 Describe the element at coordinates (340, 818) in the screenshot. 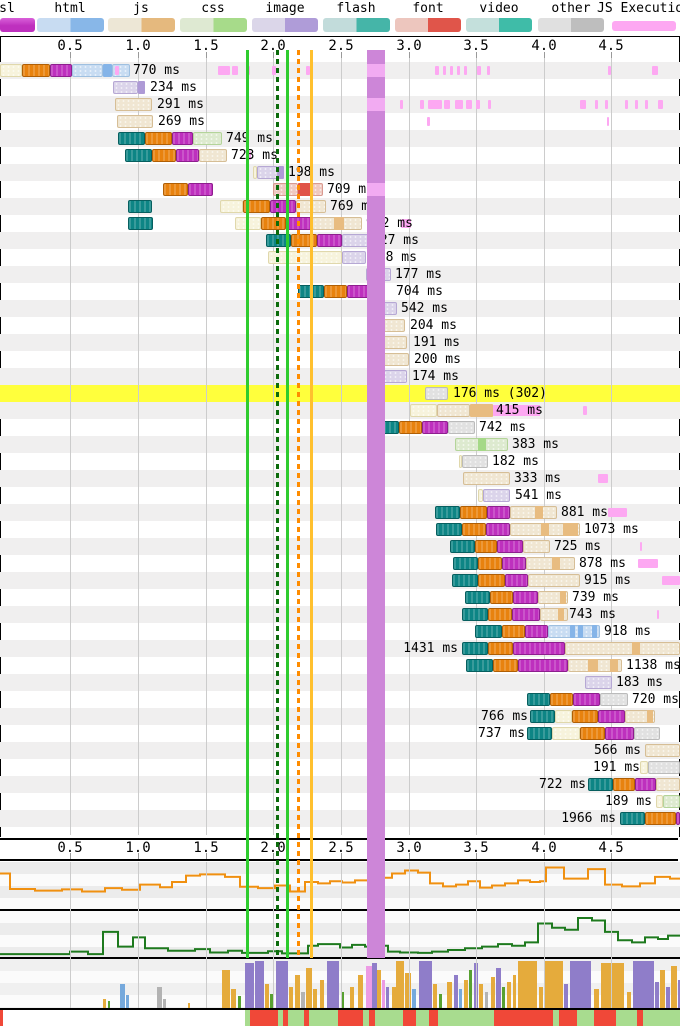

I see `waterfall-row: 1966 ms` at that location.